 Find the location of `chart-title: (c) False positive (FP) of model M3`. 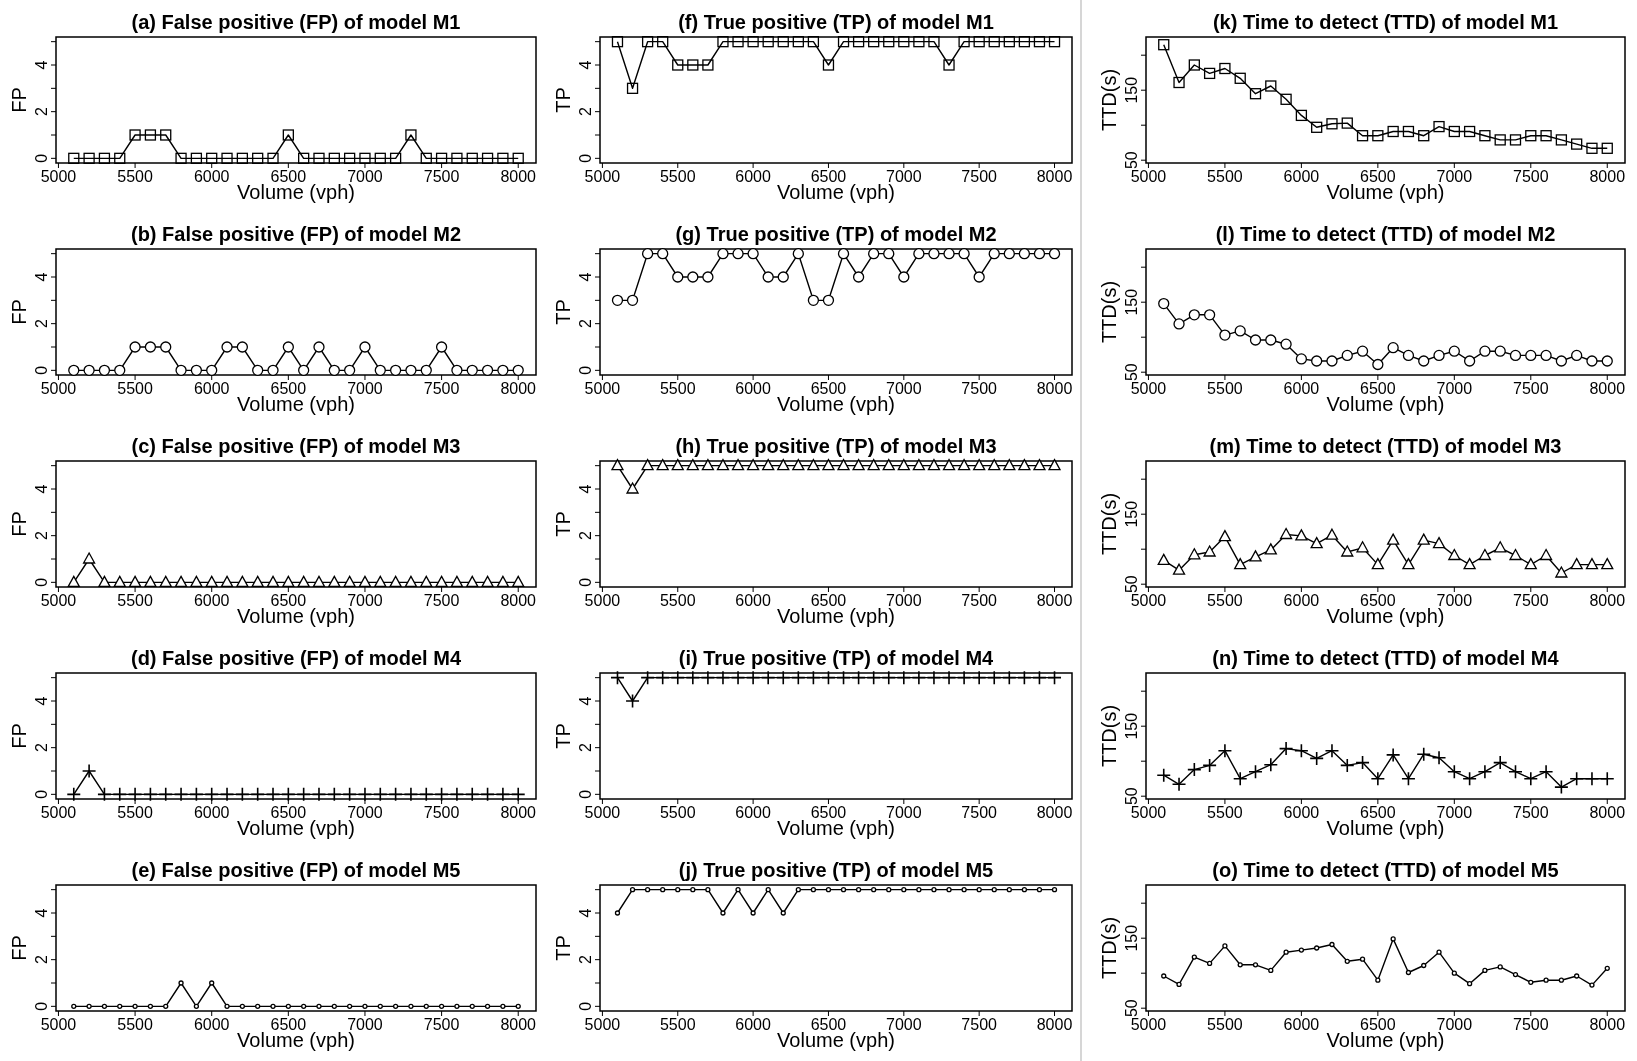

chart-title: (c) False positive (FP) of model M3 is located at coordinates (296, 446).